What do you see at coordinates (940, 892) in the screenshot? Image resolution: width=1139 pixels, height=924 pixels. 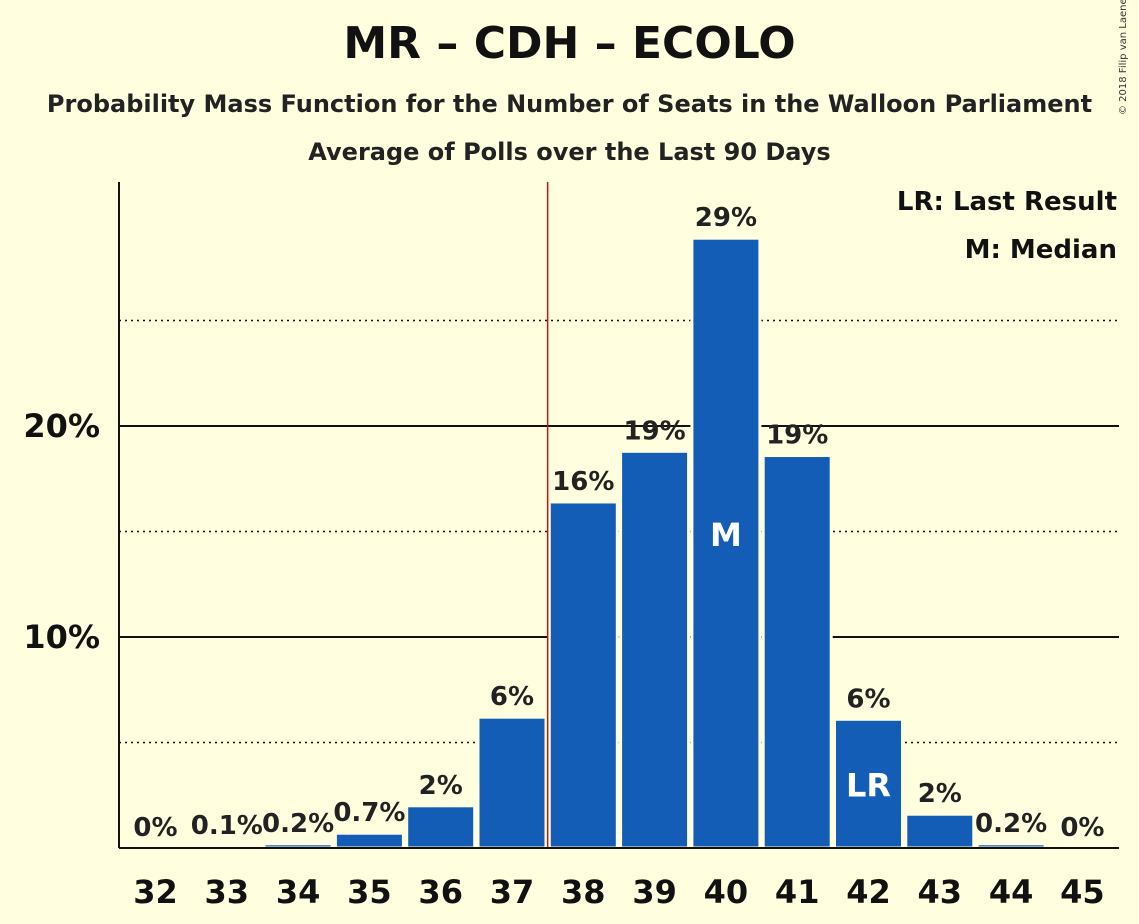 I see `x-tick-label: 43` at bounding box center [940, 892].